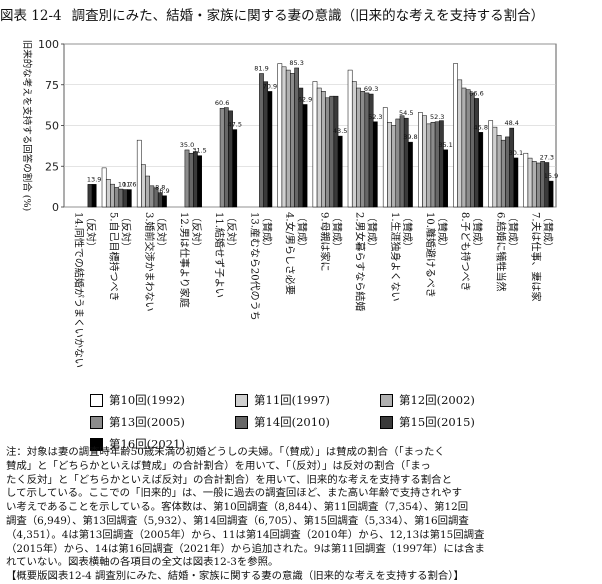 The image size is (602, 584). What do you see at coordinates (292, 422) in the screenshot?
I see `legend-label: 第14回(2010)` at bounding box center [292, 422].